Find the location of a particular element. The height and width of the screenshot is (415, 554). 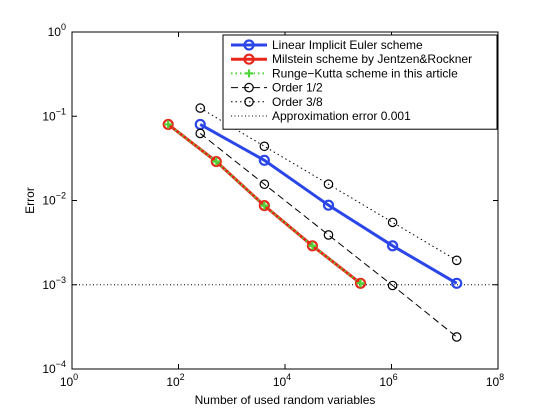

y-tick-label: 10⁰ is located at coordinates (57, 30).